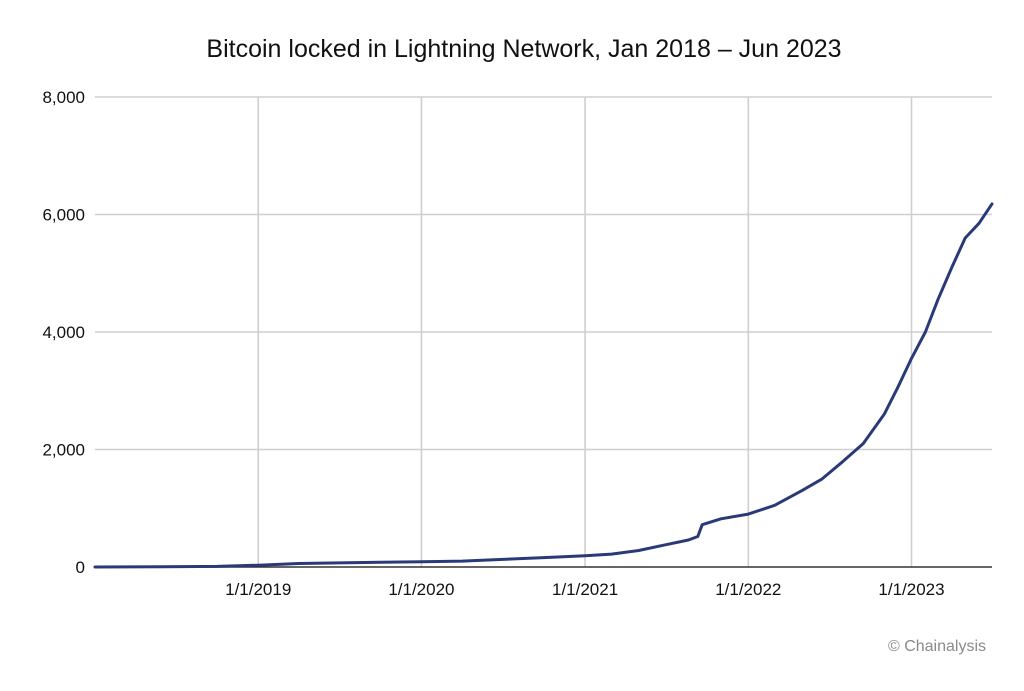  Describe the element at coordinates (421, 589) in the screenshot. I see `x-tick-label: 1/1/2020` at that location.